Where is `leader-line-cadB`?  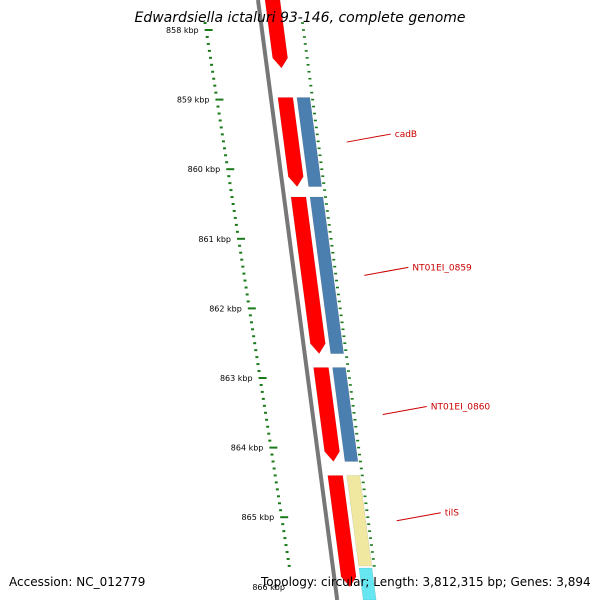 leader-line-cadB is located at coordinates (368, 138).